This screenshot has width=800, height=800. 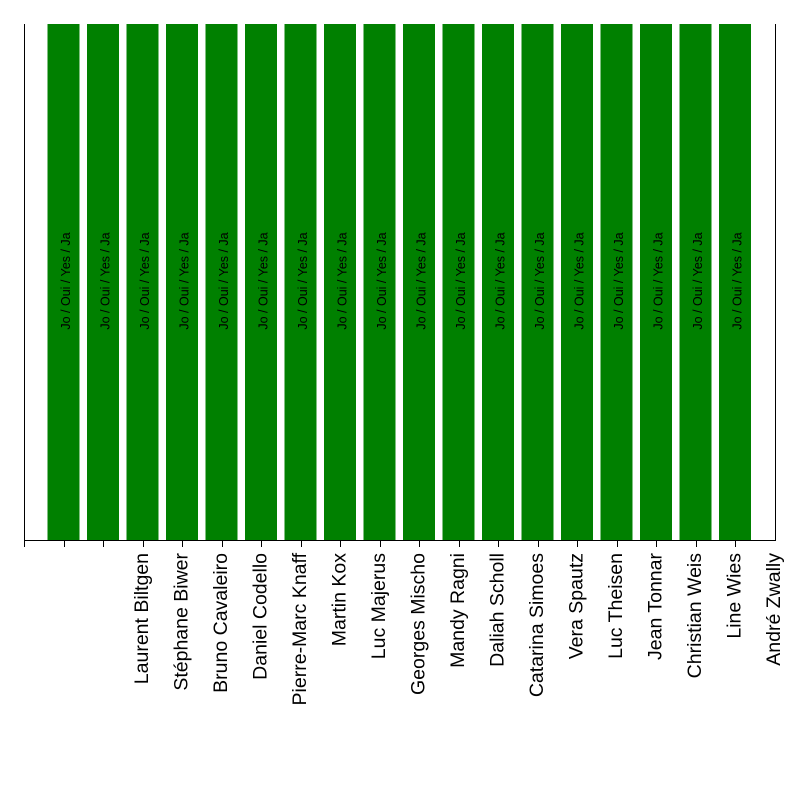 I want to click on x-tick-label: Line Wies, so click(x=735, y=596).